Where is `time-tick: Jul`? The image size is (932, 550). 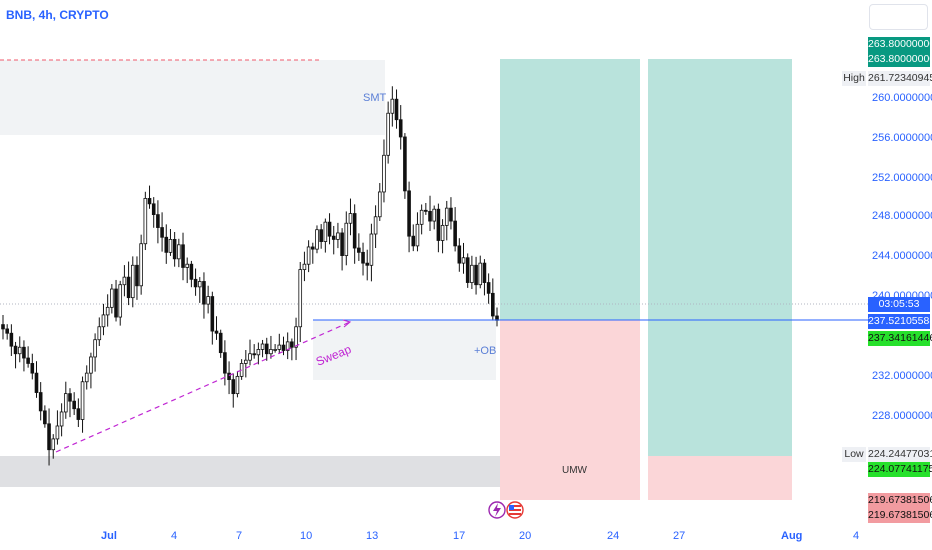
time-tick: Jul is located at coordinates (109, 536).